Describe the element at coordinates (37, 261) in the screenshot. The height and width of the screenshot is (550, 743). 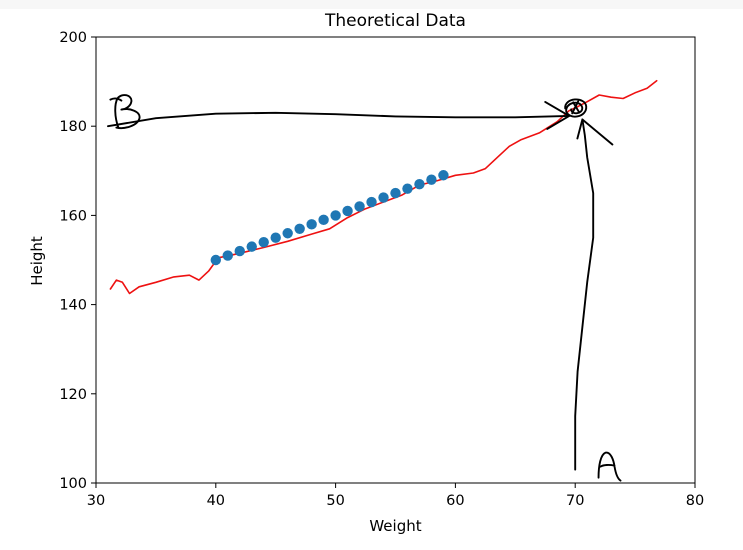
I see `y-axis-title: Height` at that location.